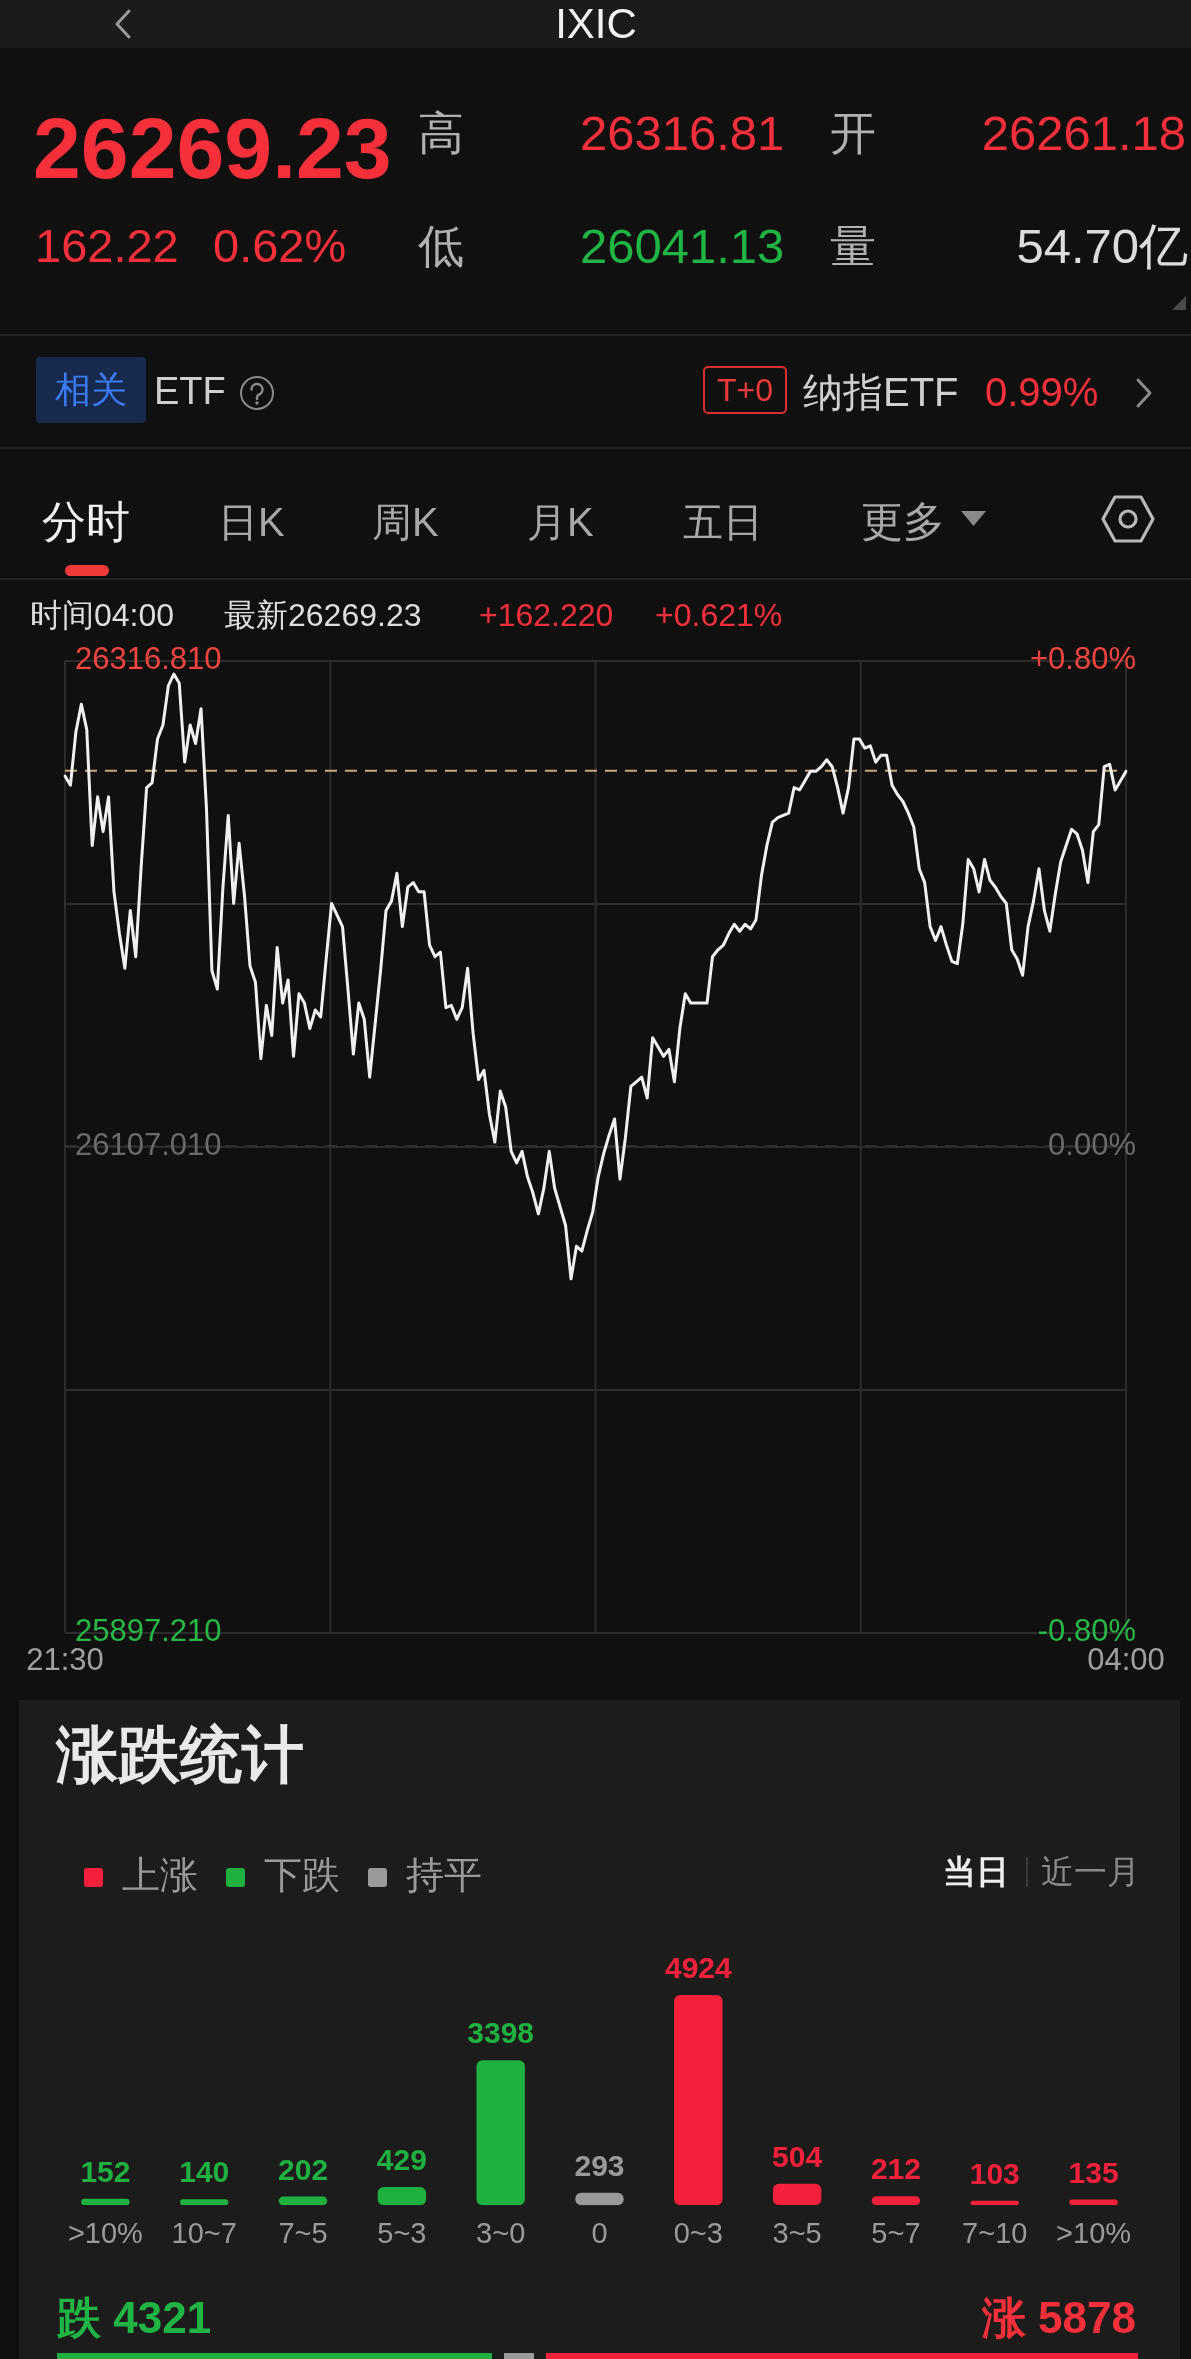  What do you see at coordinates (853, 246) in the screenshot?
I see `text: 量` at bounding box center [853, 246].